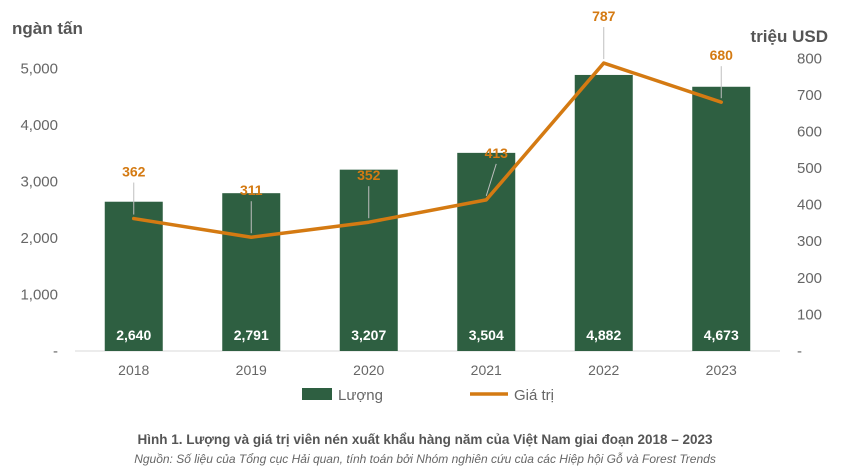  Describe the element at coordinates (809, 168) in the screenshot. I see `y-right-tick-label: 500` at that location.